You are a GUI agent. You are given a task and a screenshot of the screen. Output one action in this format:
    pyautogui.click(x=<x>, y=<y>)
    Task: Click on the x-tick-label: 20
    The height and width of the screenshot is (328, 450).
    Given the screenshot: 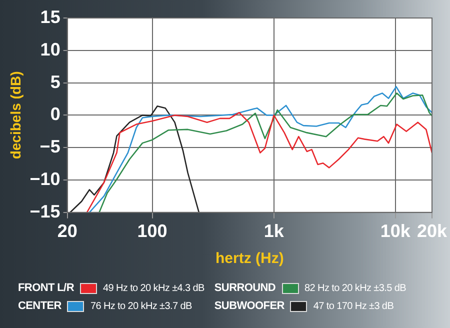 What is the action you would take?
    pyautogui.click(x=67, y=231)
    